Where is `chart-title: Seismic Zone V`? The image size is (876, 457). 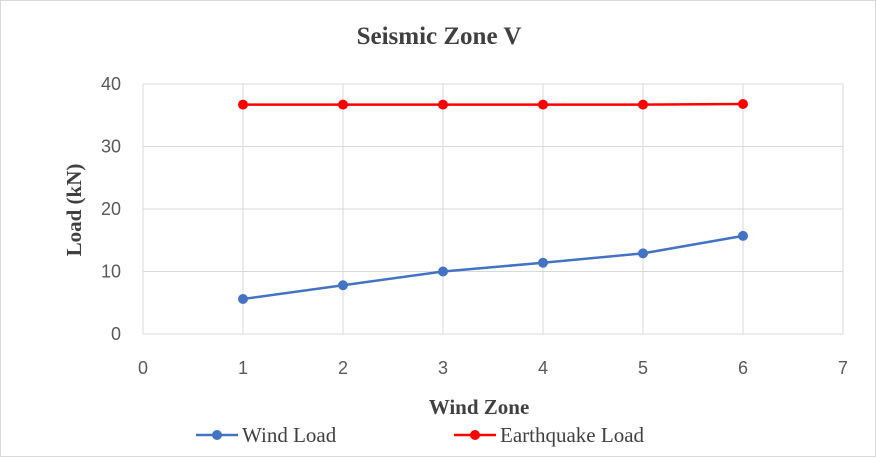 chart-title: Seismic Zone V is located at coordinates (439, 36).